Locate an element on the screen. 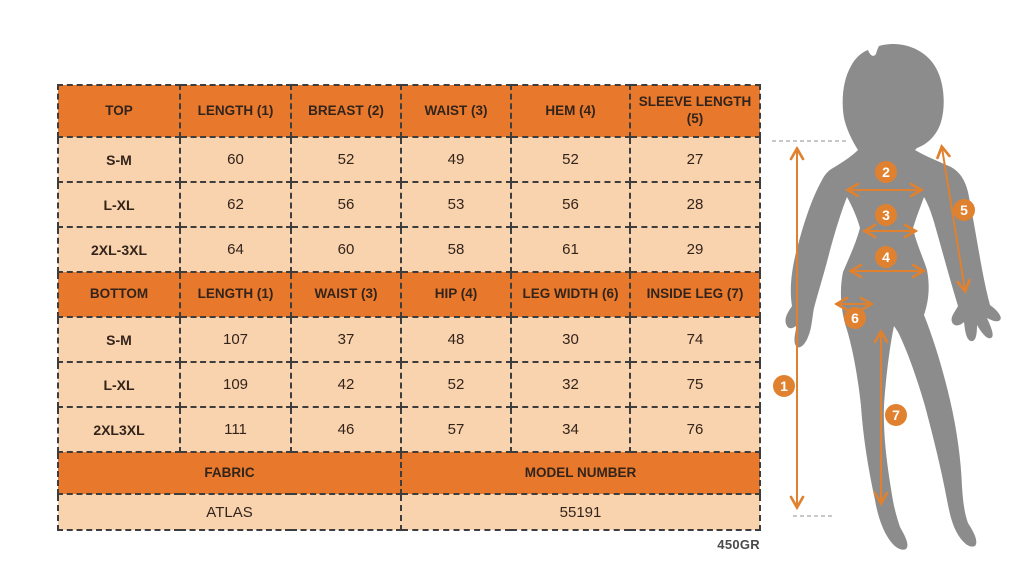  value-cell: 42 is located at coordinates (346, 384).